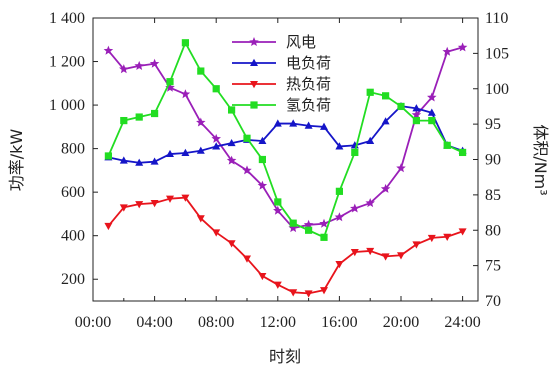 The image size is (552, 368). I want to click on x-tick-label: 16:00, so click(339, 322).